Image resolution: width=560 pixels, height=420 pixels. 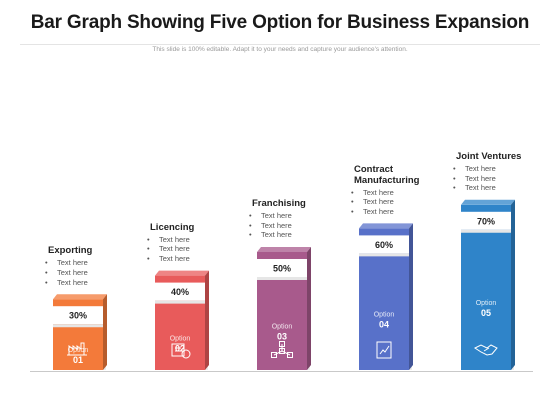 I want to click on category-title: Franchising, so click(x=279, y=204).